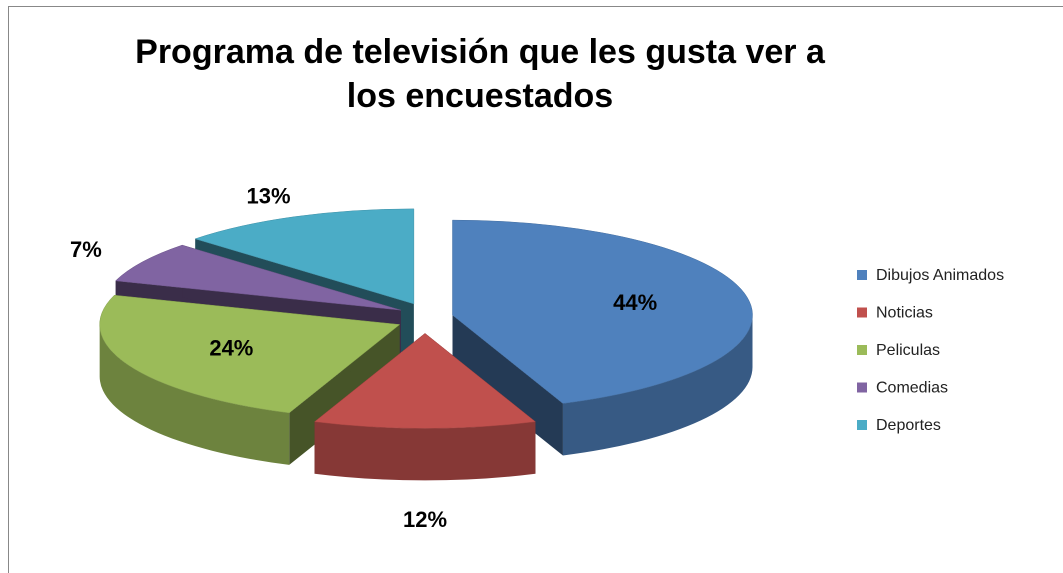 This screenshot has height=573, width=1063. What do you see at coordinates (269, 195) in the screenshot?
I see `data-label: 13%` at bounding box center [269, 195].